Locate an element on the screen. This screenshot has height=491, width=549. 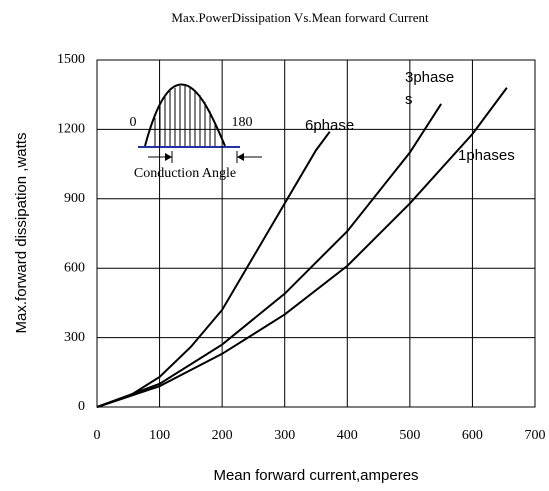
annotation: 0 is located at coordinates (133, 122).